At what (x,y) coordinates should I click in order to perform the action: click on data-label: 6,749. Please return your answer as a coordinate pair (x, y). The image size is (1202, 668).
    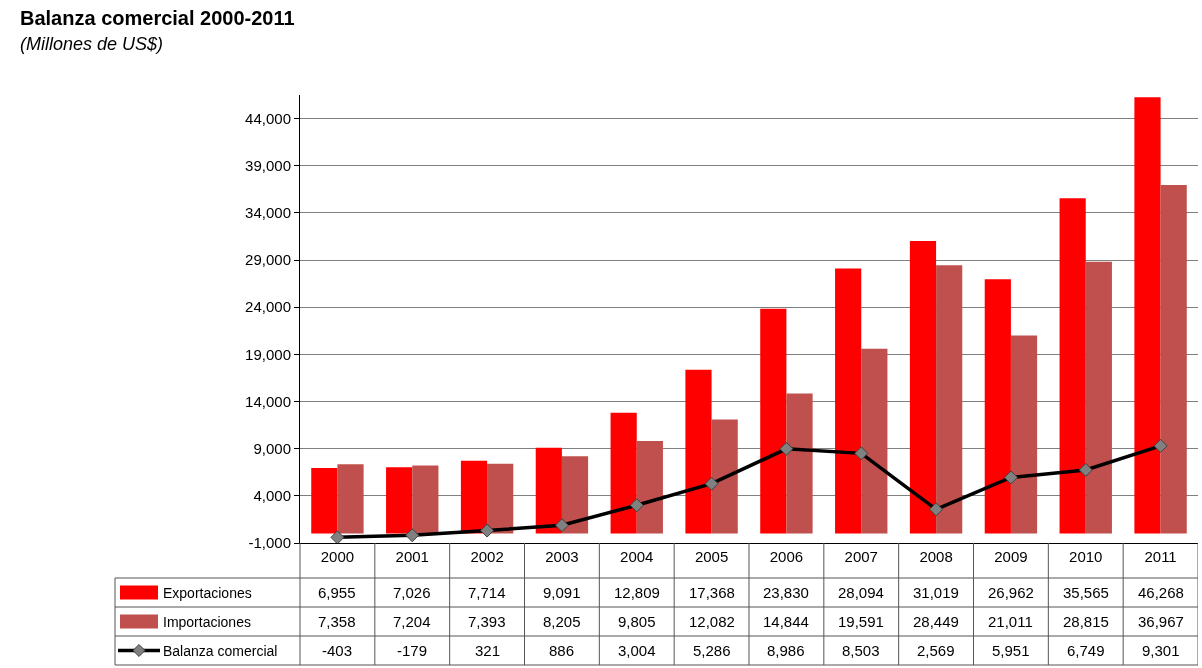
    Looking at the image, I should click on (1086, 650).